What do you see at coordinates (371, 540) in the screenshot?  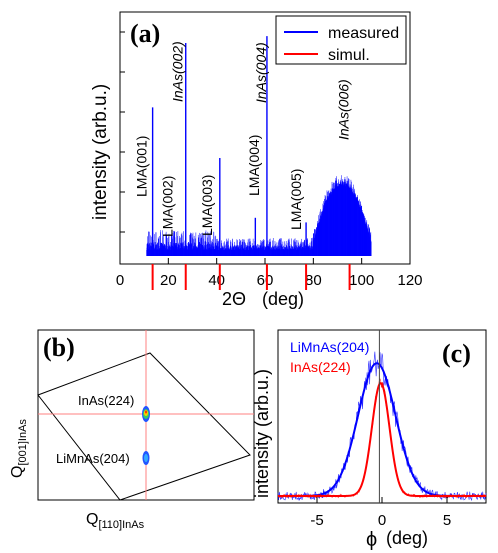 I see `panel-c-xlabel-symbol: ϕ` at bounding box center [371, 540].